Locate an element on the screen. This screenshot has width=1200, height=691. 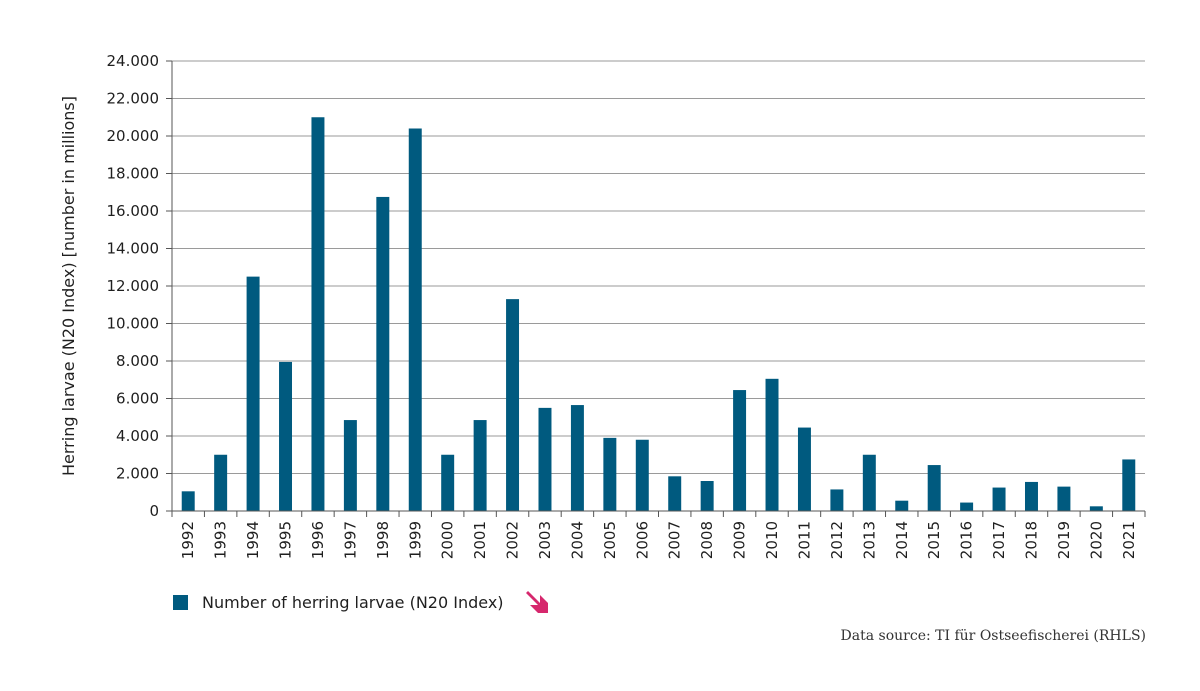
y-tick-label: 0 is located at coordinates (154, 511).